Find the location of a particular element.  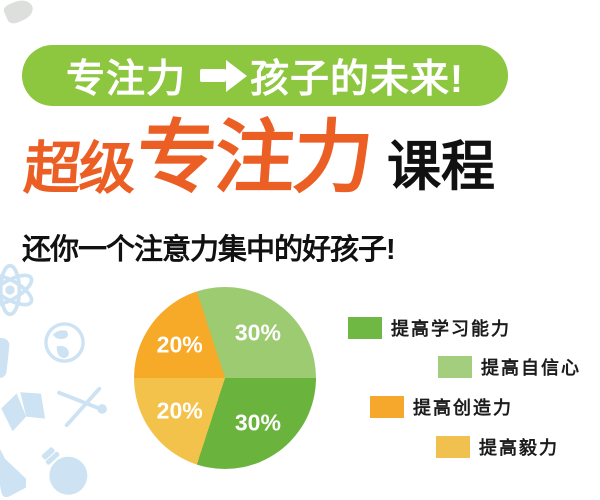

legend-item-creativity: 提高创造力 is located at coordinates (441, 407).